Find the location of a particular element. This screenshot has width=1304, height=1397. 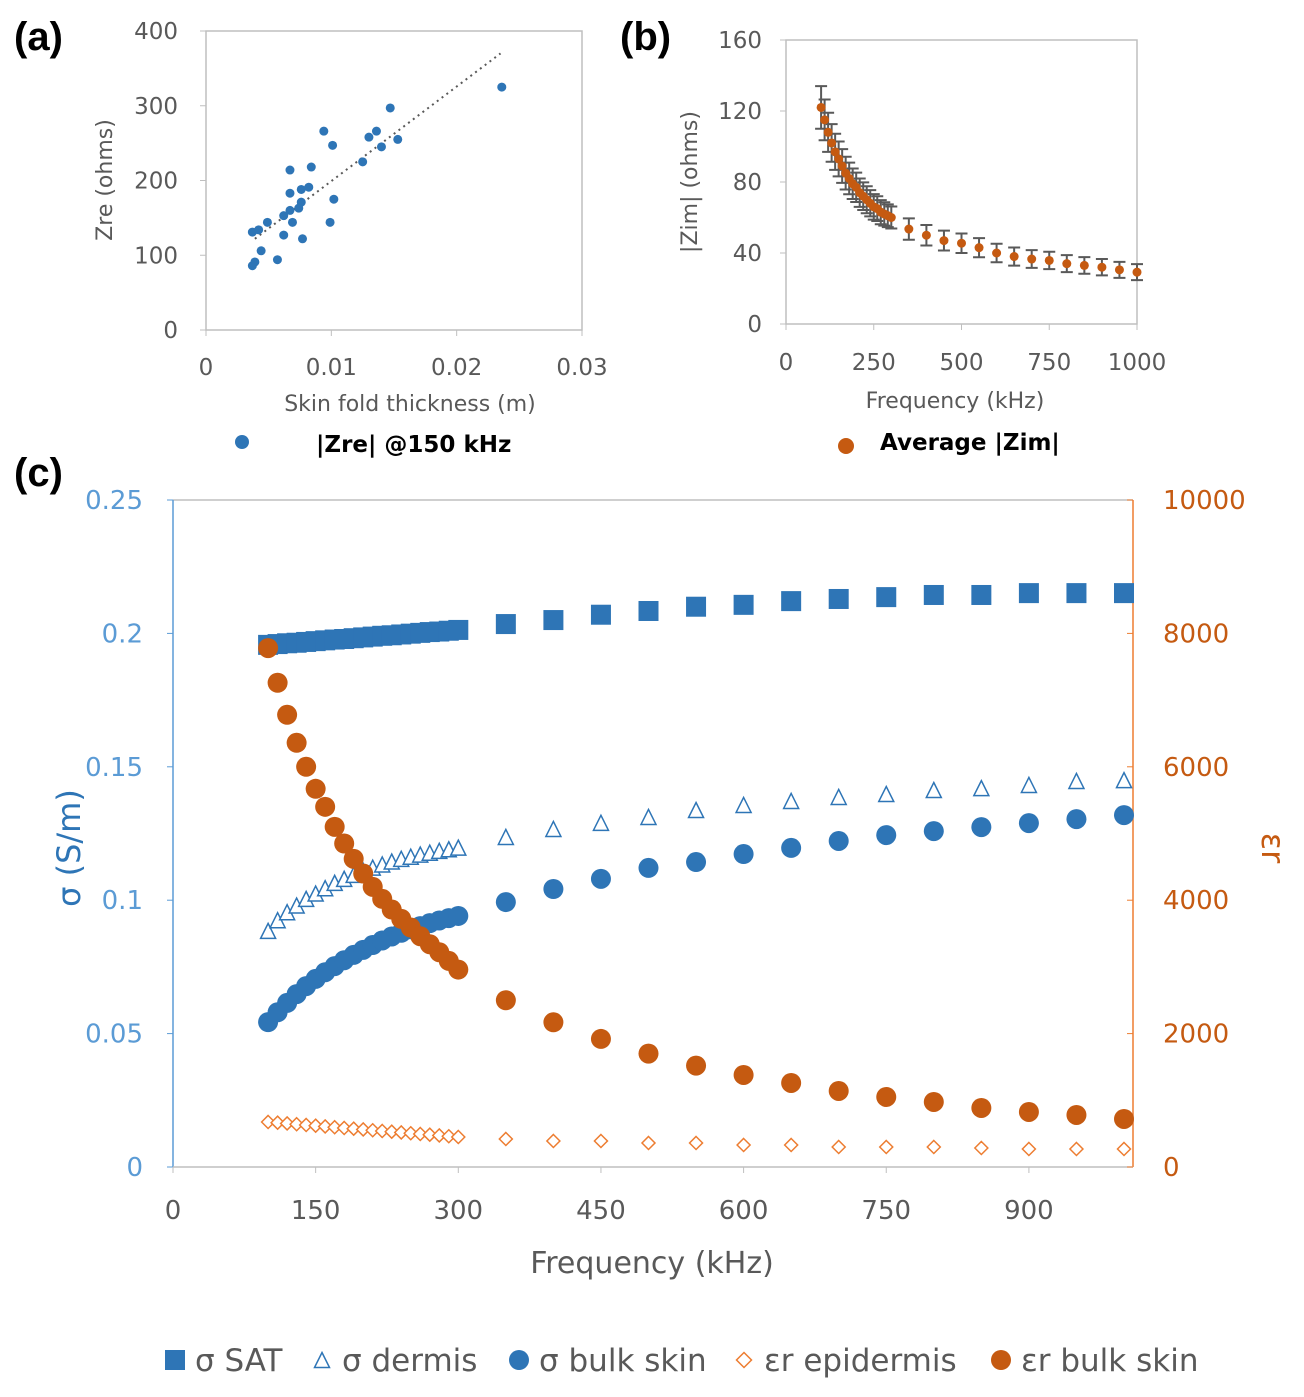

legend-label-b: Average |Zim| is located at coordinates (970, 443).